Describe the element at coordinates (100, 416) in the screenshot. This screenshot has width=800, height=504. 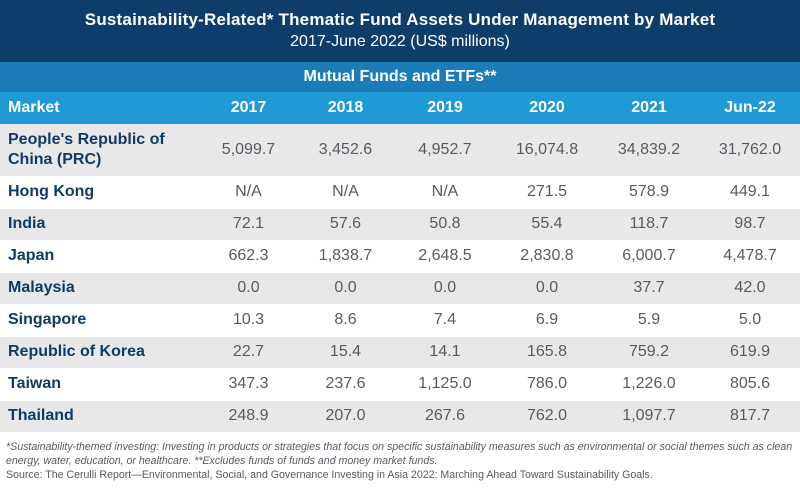
I see `market-cell: Thailand` at that location.